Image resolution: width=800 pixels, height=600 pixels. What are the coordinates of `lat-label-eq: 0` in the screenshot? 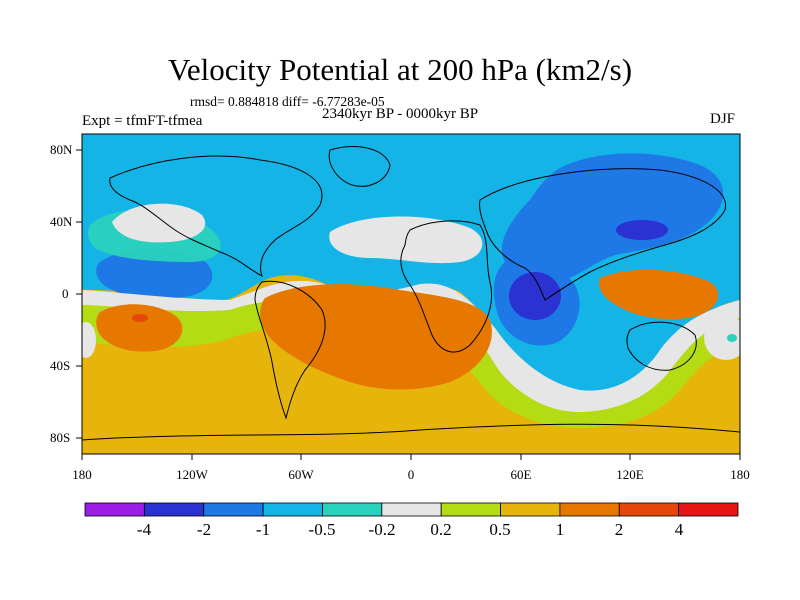 It's located at (65, 293).